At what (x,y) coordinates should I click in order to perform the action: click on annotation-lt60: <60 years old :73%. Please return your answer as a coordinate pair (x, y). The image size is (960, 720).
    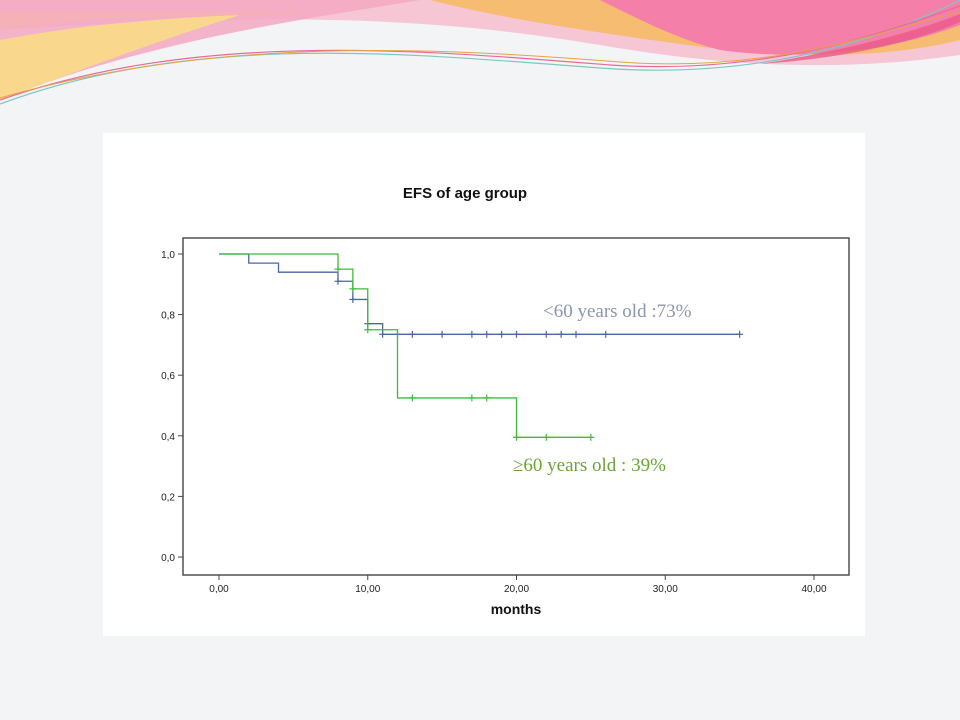
    Looking at the image, I should click on (617, 311).